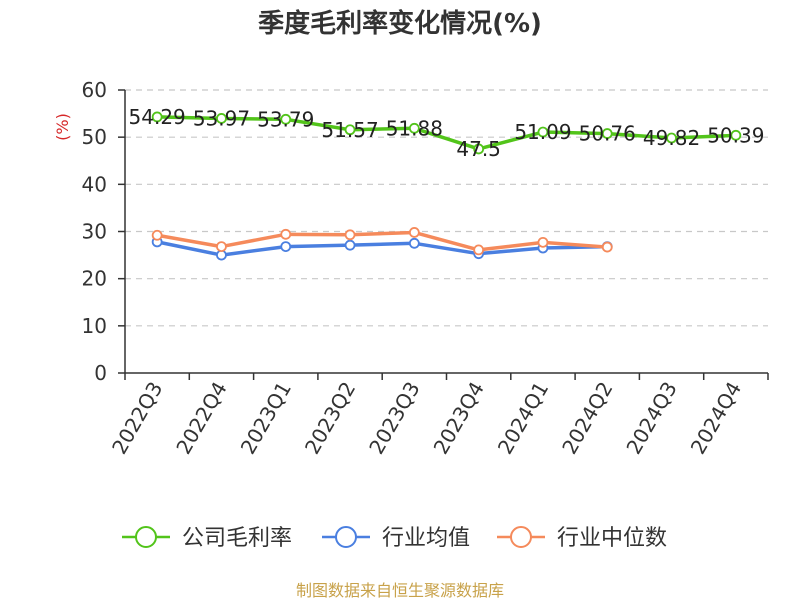 This screenshot has width=800, height=600. Describe the element at coordinates (94, 137) in the screenshot. I see `y-tick-label: 50` at that location.